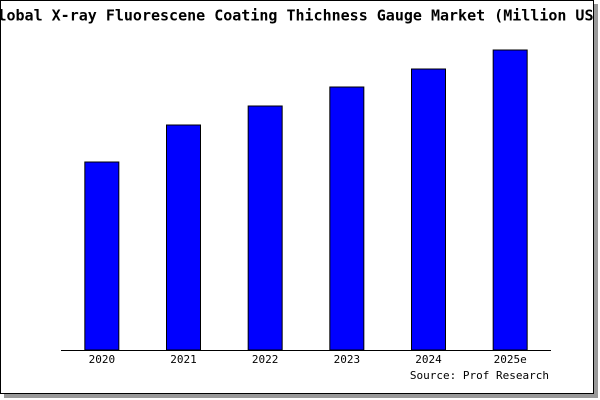  Describe the element at coordinates (347, 359) in the screenshot. I see `x-tick-label: 2023` at that location.